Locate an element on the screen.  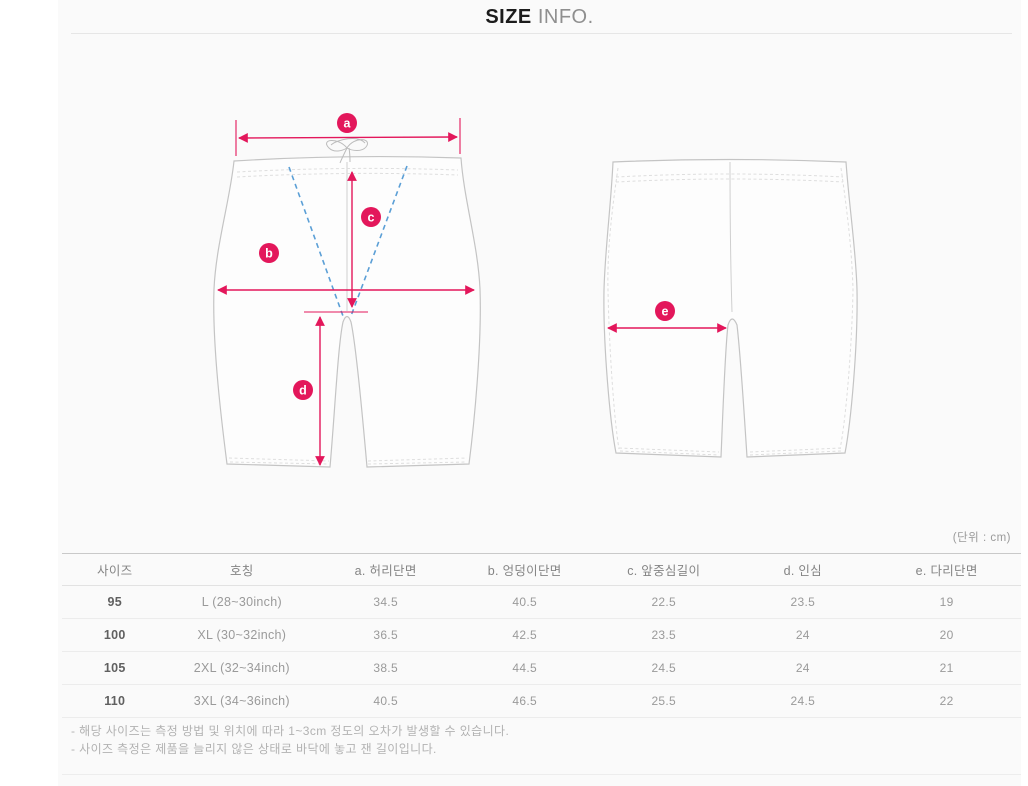
title-divider is located at coordinates (541, 33).